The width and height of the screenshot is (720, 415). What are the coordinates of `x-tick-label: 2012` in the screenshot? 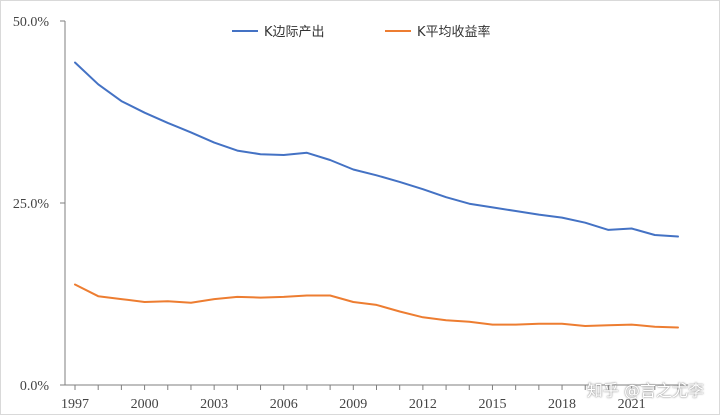 It's located at (423, 404).